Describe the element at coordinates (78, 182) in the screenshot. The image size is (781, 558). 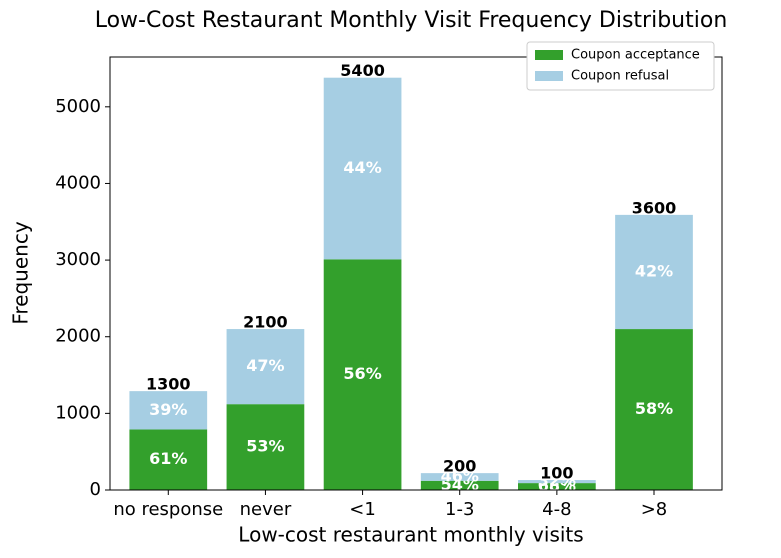
I see `y-tick-label: 4000` at that location.